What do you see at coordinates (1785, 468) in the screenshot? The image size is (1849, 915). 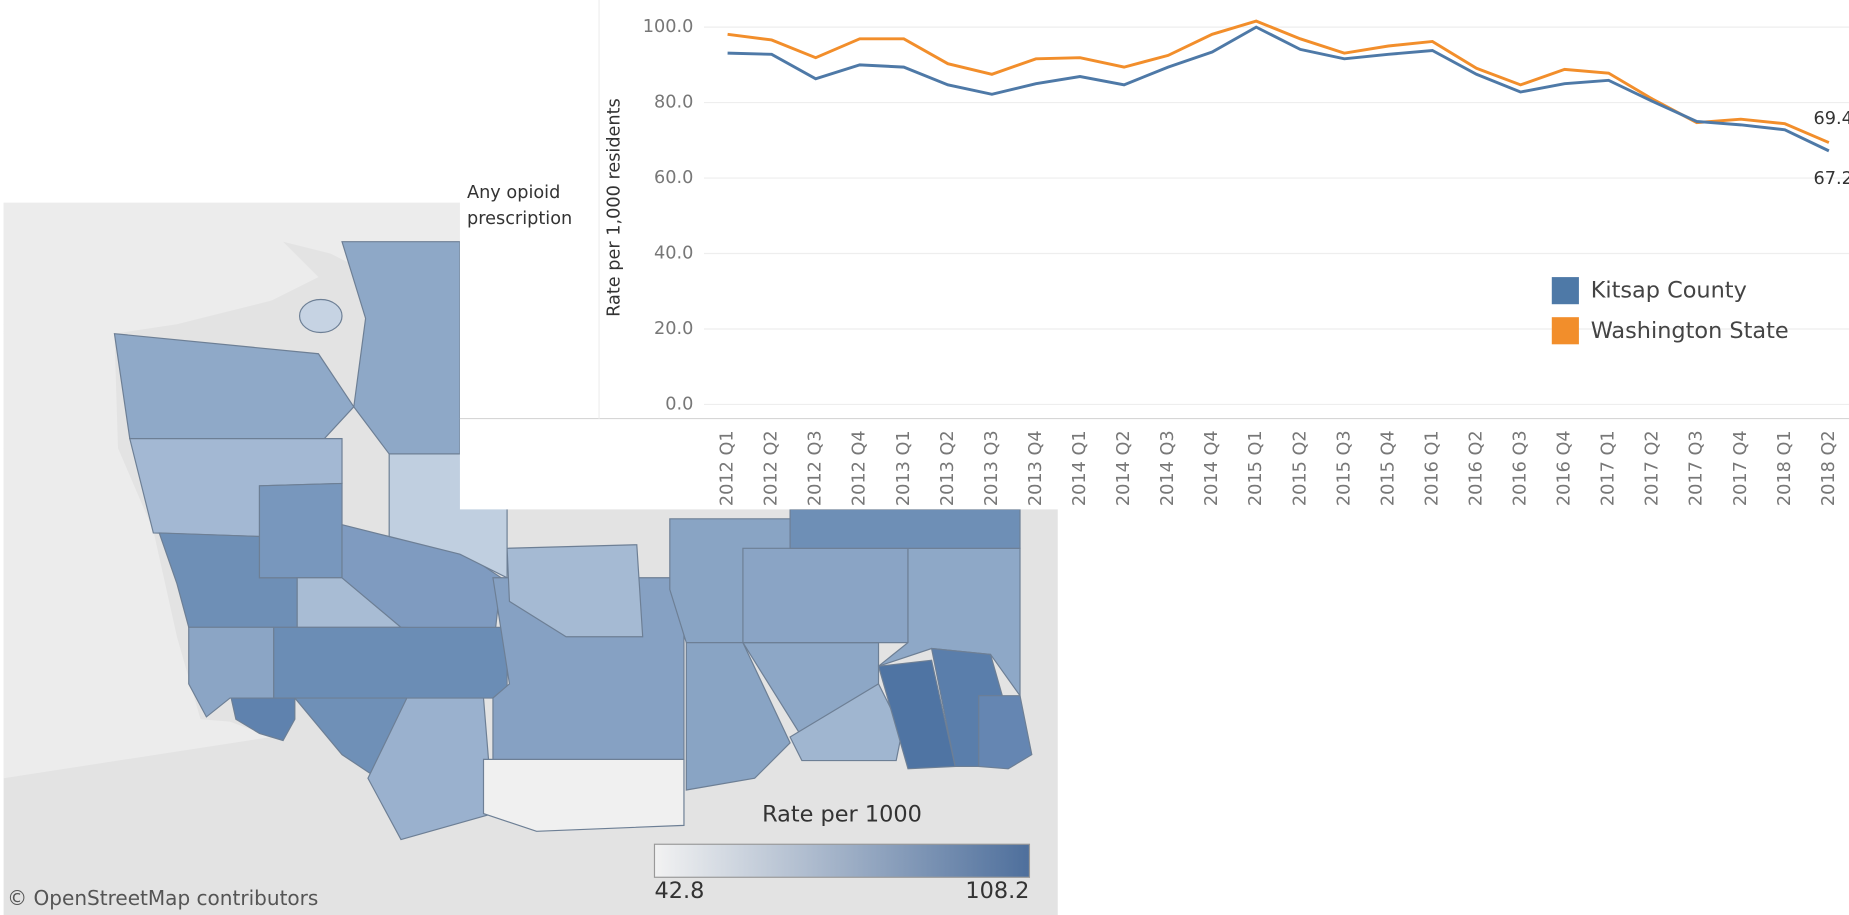 I see `x-tick-label: 2018 Q1` at bounding box center [1785, 468].